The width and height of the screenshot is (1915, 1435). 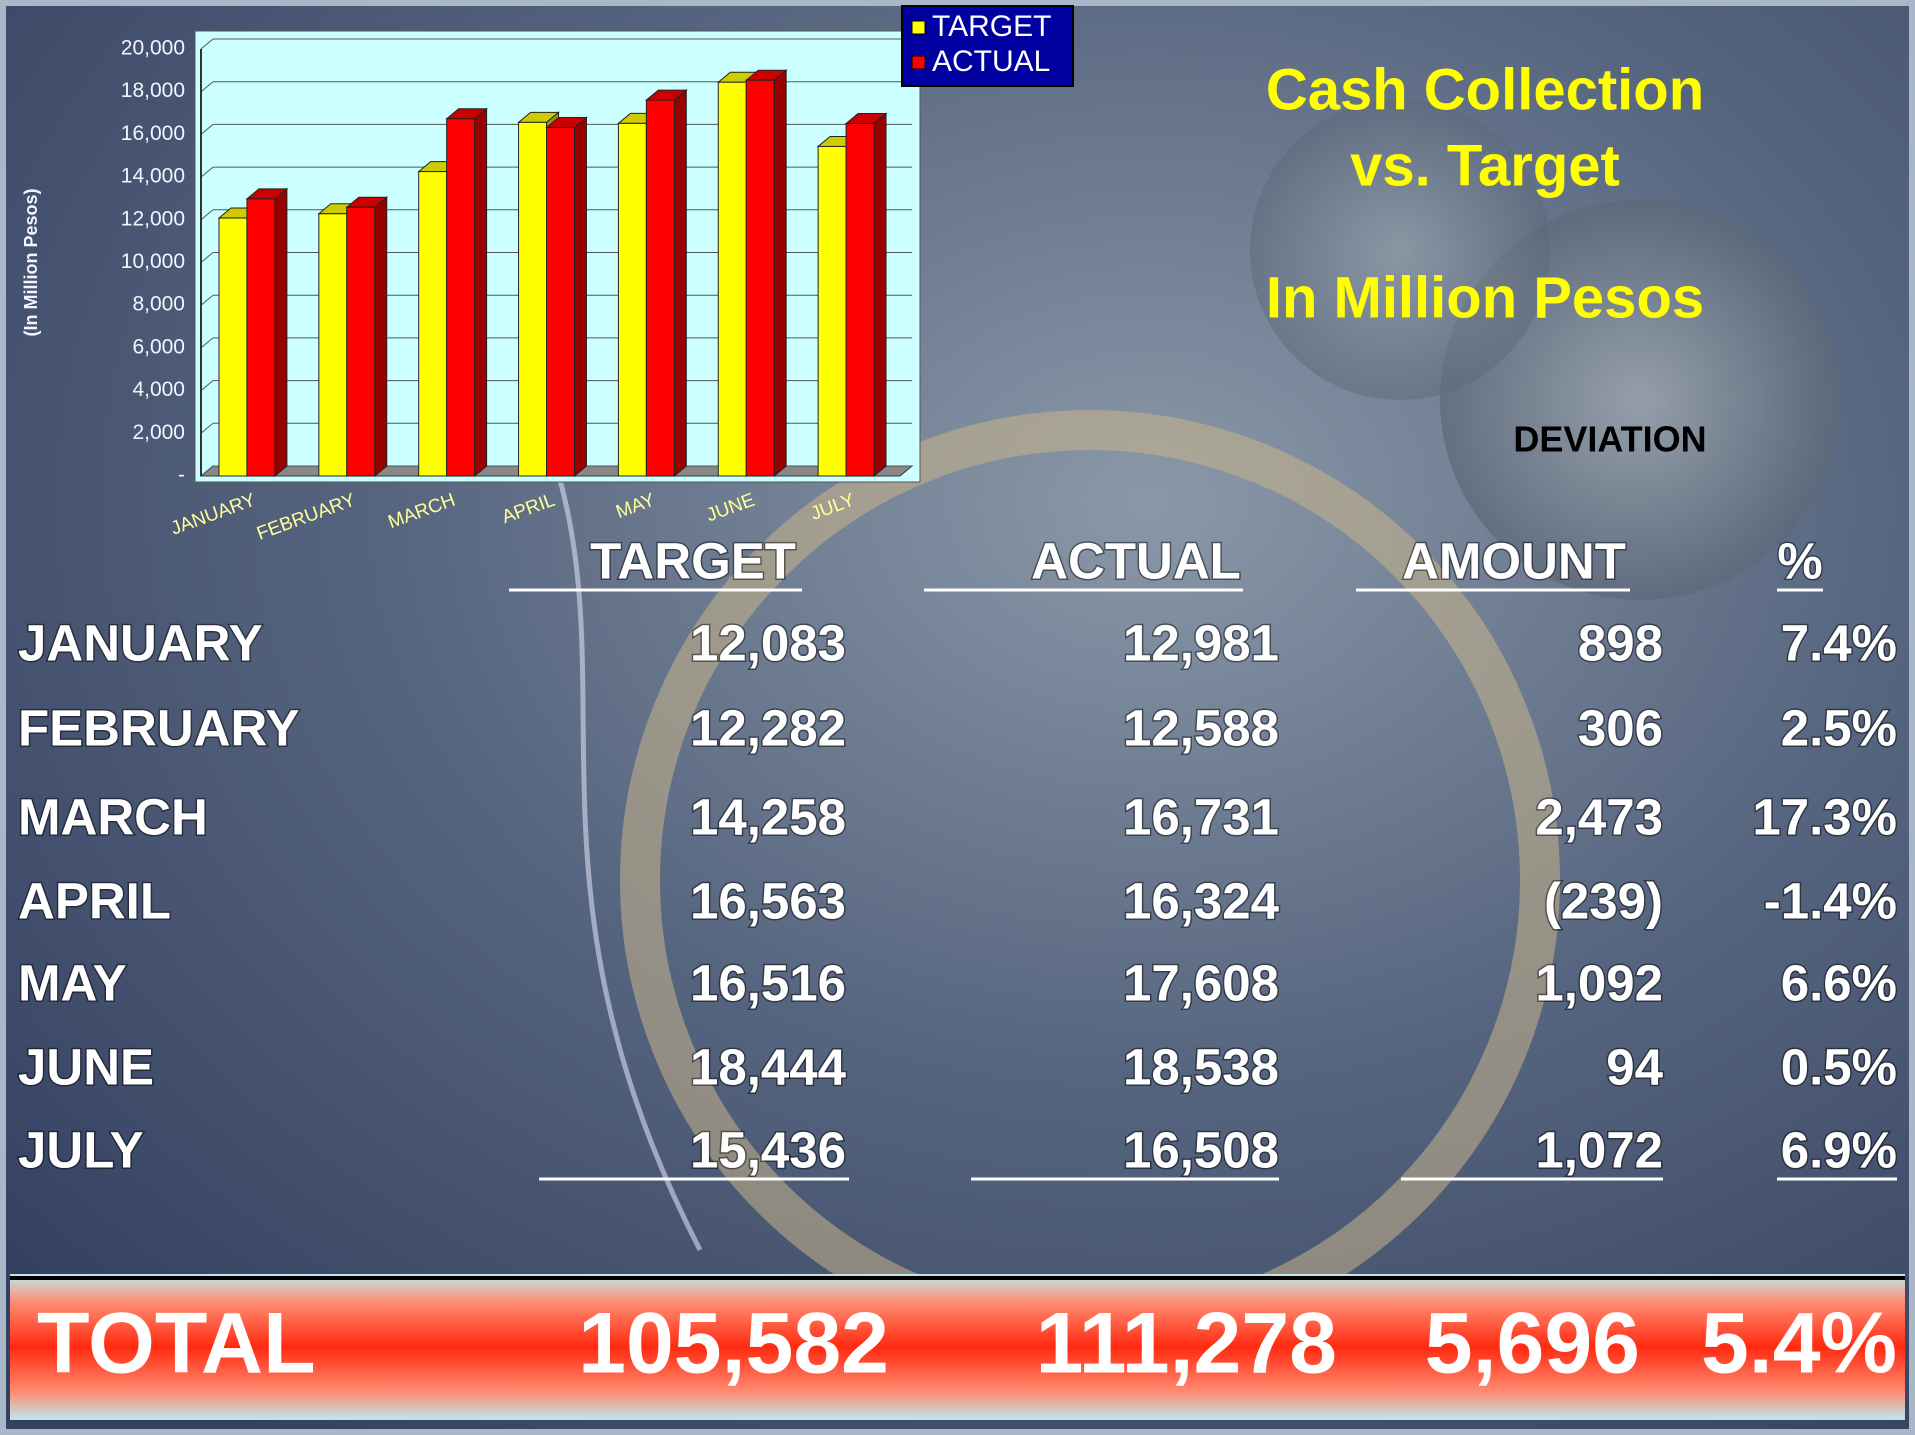 What do you see at coordinates (153, 261) in the screenshot?
I see `y-tick-label: 10,000` at bounding box center [153, 261].